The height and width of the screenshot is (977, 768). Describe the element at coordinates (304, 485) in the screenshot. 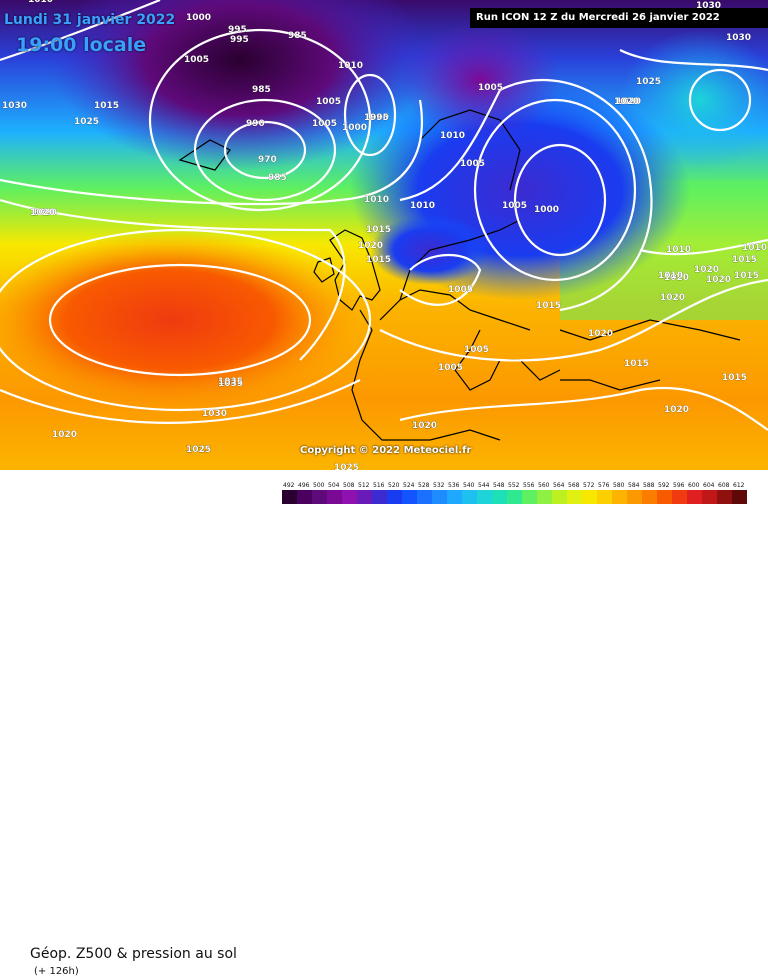

I see `legend-tick-label: 496` at that location.